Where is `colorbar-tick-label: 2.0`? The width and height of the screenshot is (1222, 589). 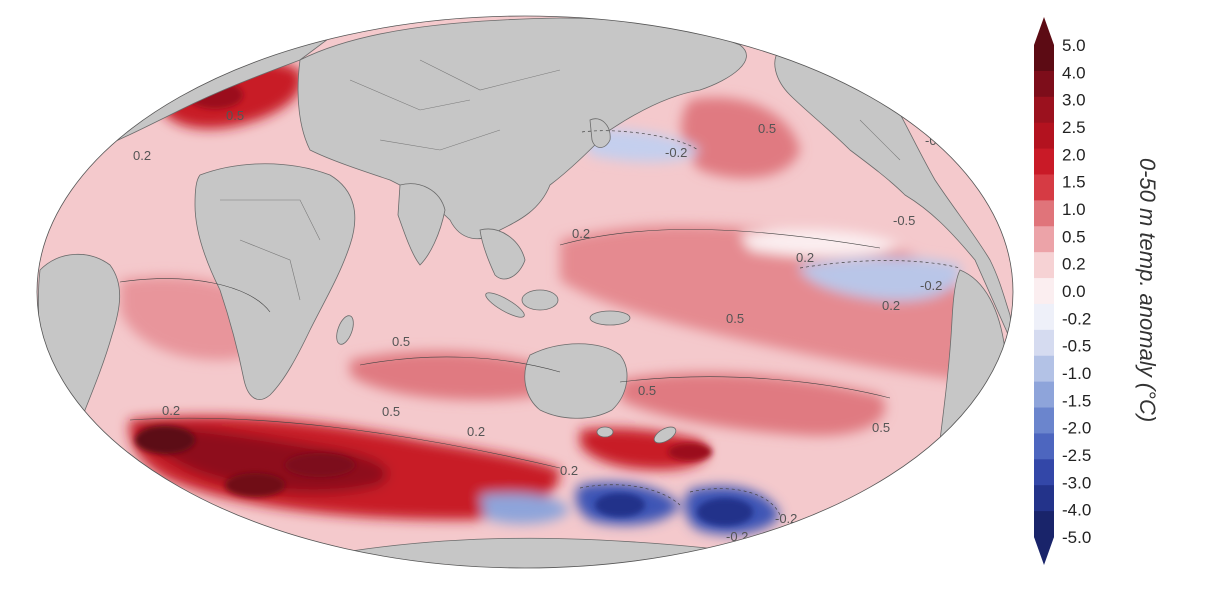
colorbar-tick-label: 2.0 is located at coordinates (1074, 154).